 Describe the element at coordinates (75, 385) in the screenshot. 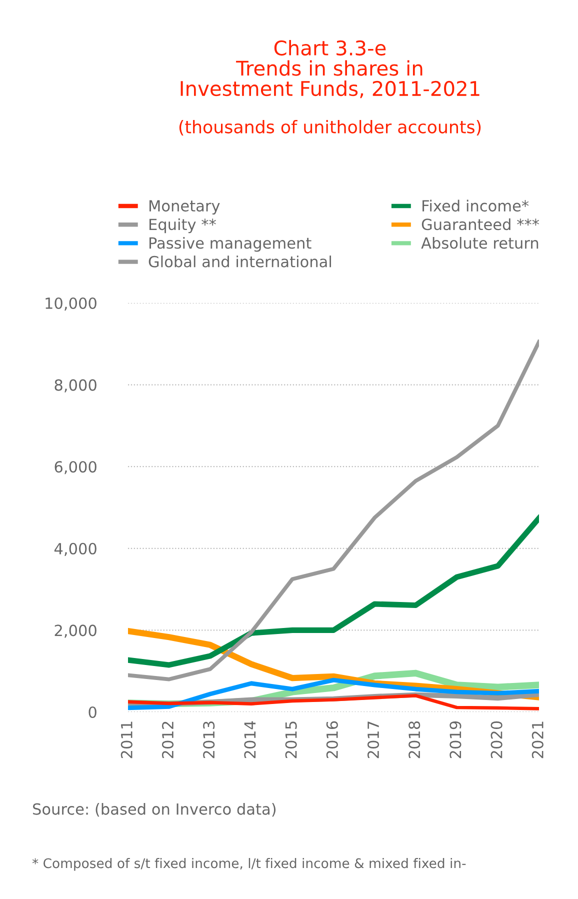

I see `y-tick-label: 8,000` at that location.